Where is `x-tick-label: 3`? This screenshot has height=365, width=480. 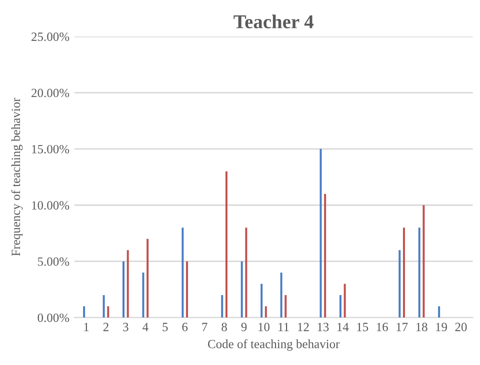 x-tick-label: 3 is located at coordinates (125, 327).